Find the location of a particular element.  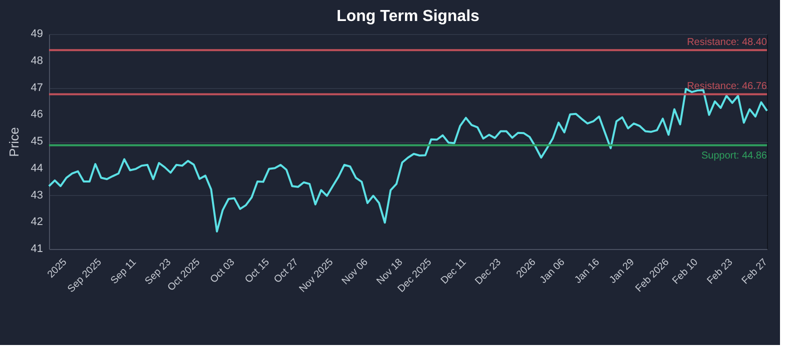

x-tick-label: Jan 16 is located at coordinates (587, 271).